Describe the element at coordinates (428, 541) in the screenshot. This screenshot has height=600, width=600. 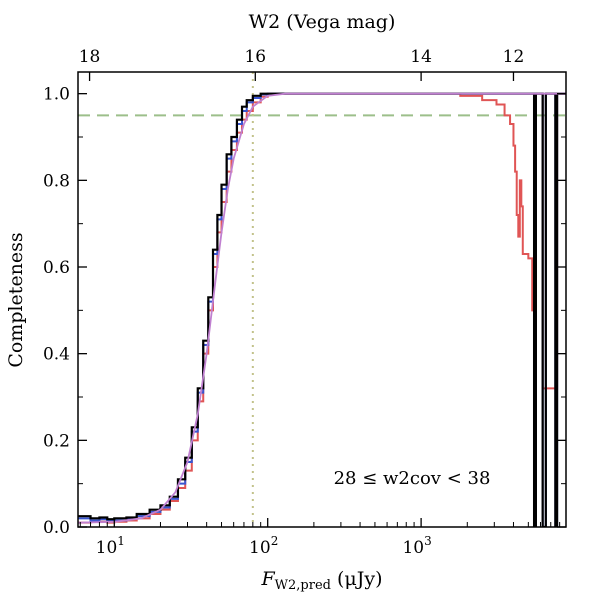
I see `x-tick-label-exp-2: 3` at that location.